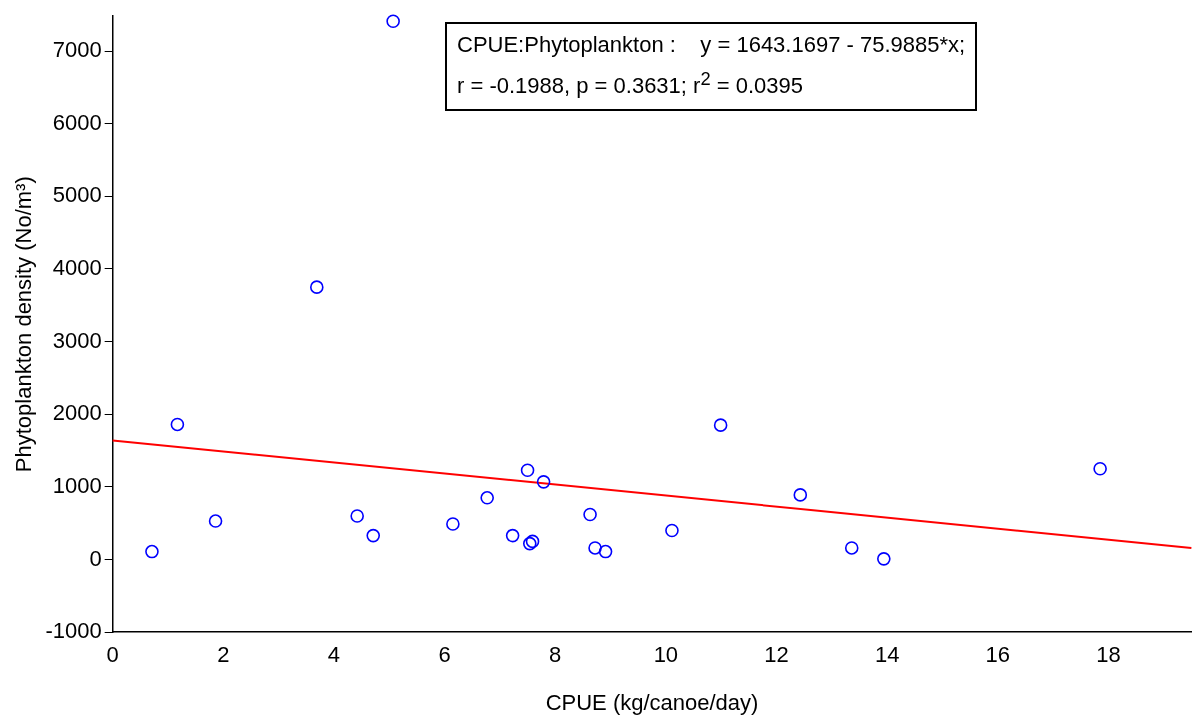 Image resolution: width=1199 pixels, height=725 pixels. Describe the element at coordinates (630, 84) in the screenshot. I see `annotation: r = -0.1988, p = 0.3631; r$^{2}$ = 0.0395` at that location.